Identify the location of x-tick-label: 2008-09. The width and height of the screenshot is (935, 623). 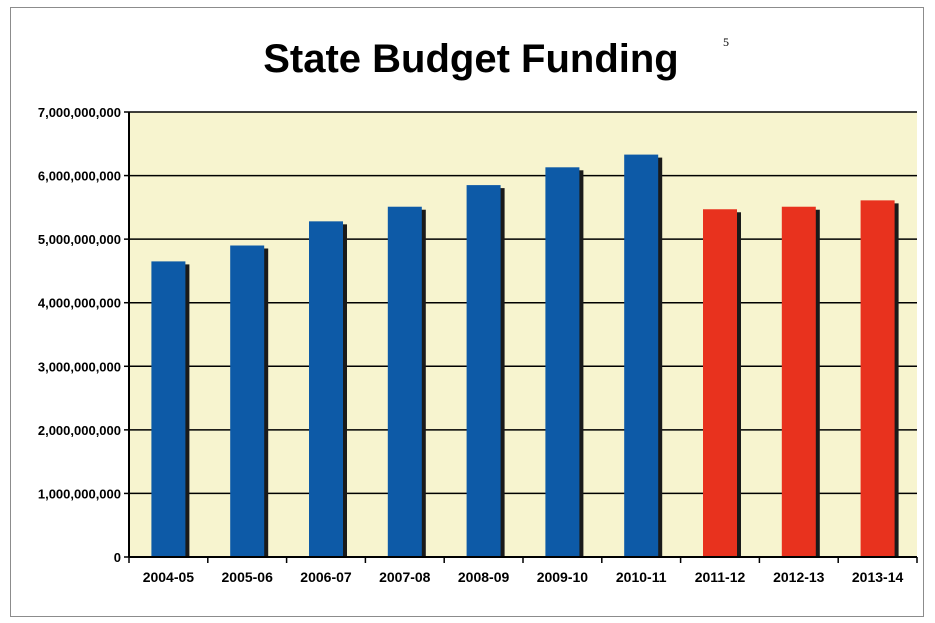
(484, 577).